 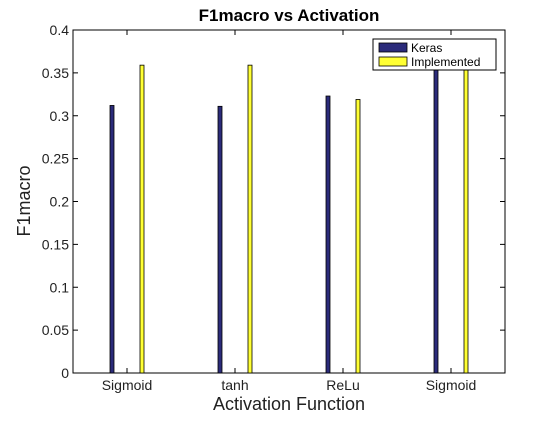 I want to click on y-tick-label: 0.1, so click(x=60, y=287).